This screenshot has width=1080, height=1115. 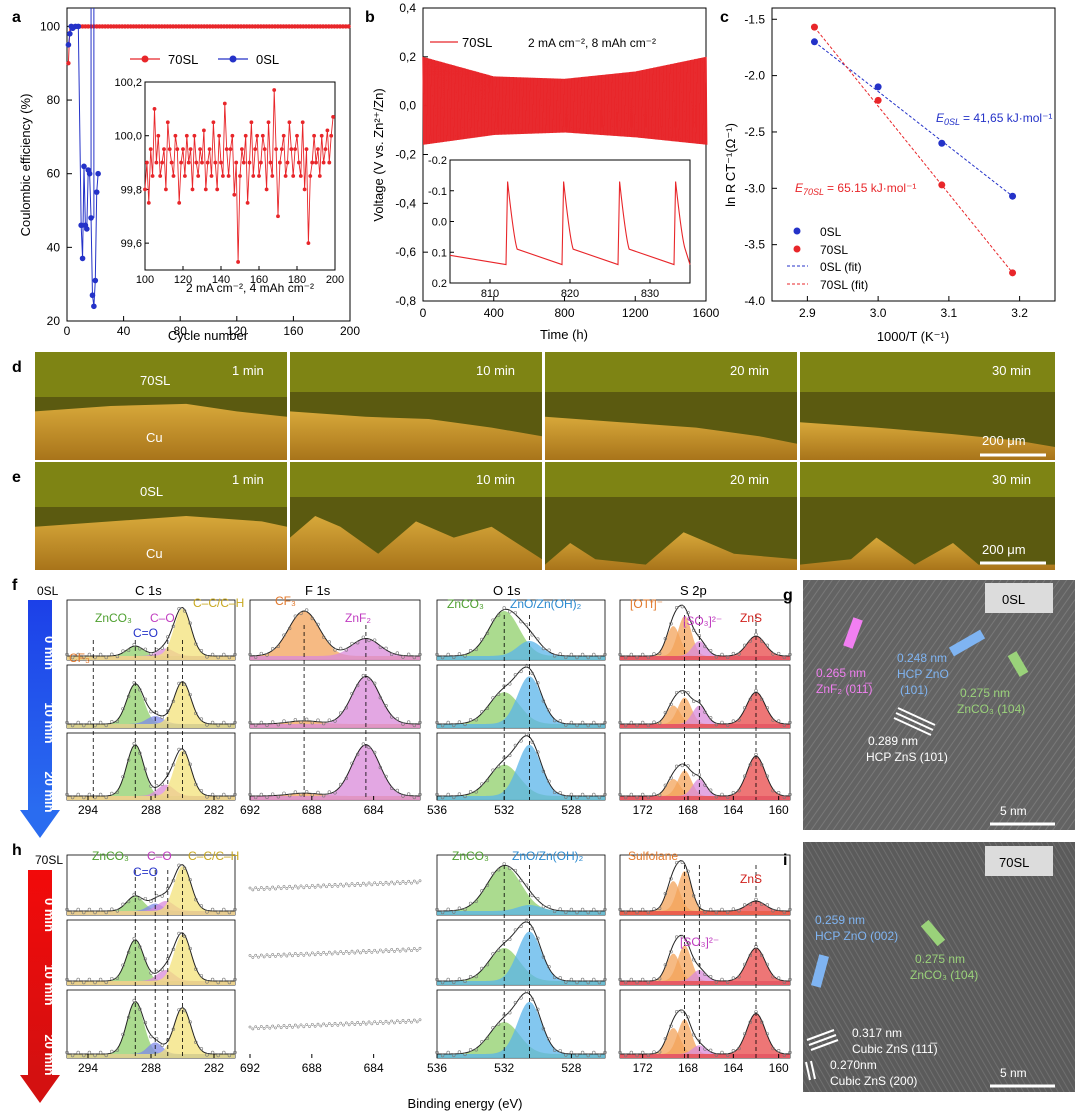 I want to click on panel-letter-i: i, so click(x=785, y=860).